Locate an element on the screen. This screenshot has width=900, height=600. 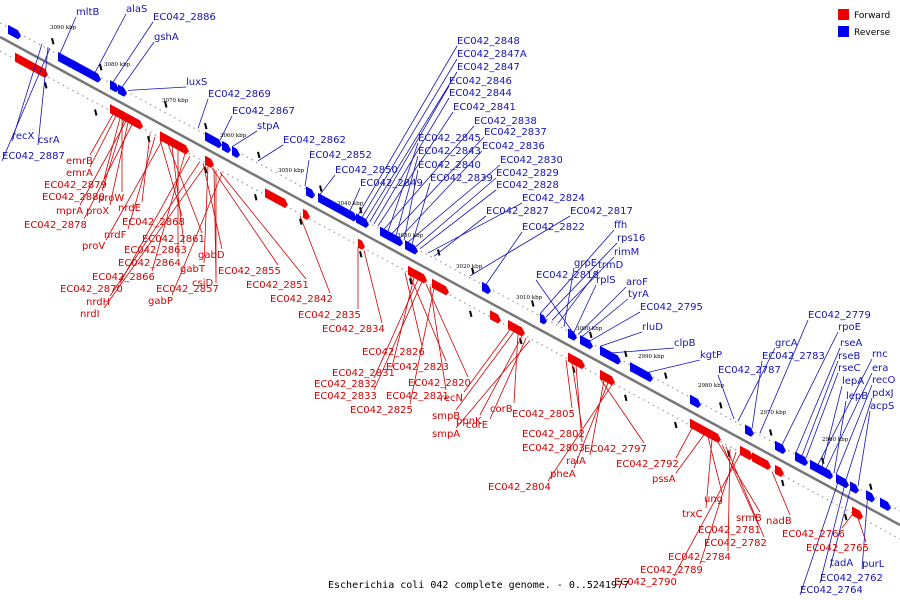
legend-forward-swatch is located at coordinates (843, 14).